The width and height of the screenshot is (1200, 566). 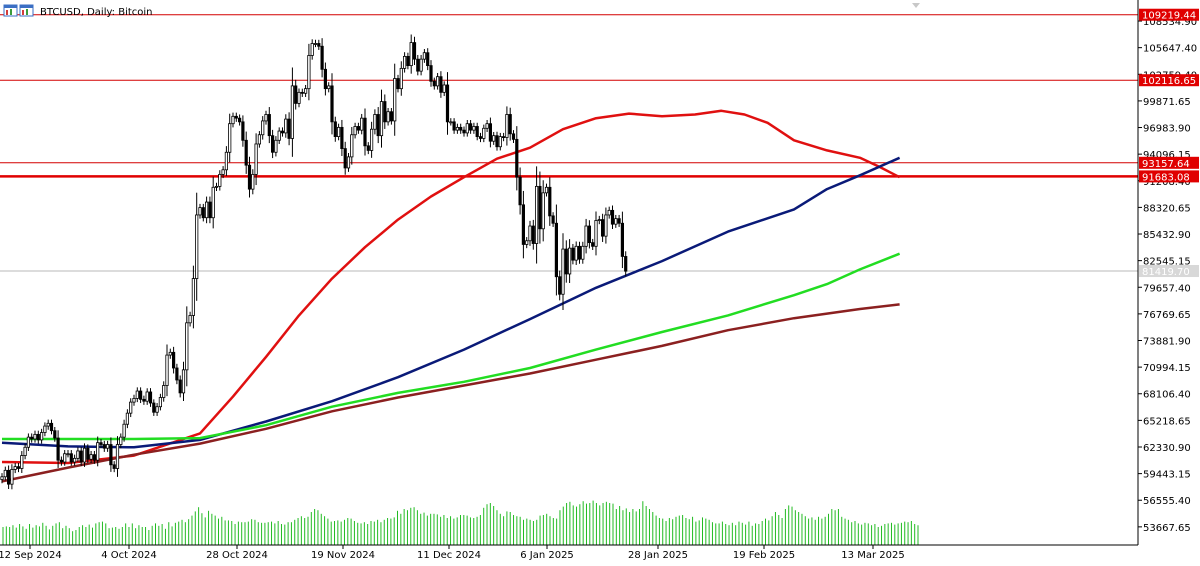 I want to click on chart-window-icon, so click(x=18, y=10).